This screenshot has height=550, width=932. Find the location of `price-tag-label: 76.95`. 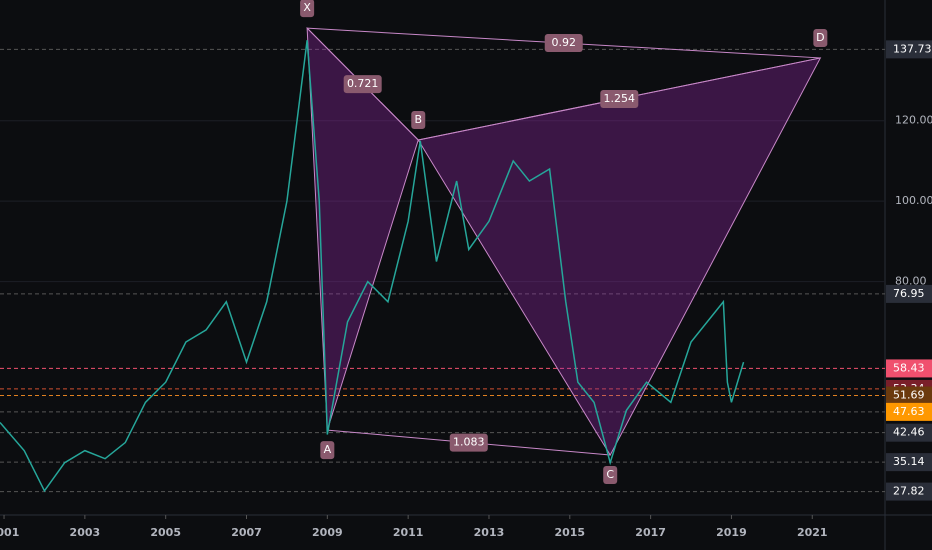

price-tag-label: 76.95 is located at coordinates (909, 293).